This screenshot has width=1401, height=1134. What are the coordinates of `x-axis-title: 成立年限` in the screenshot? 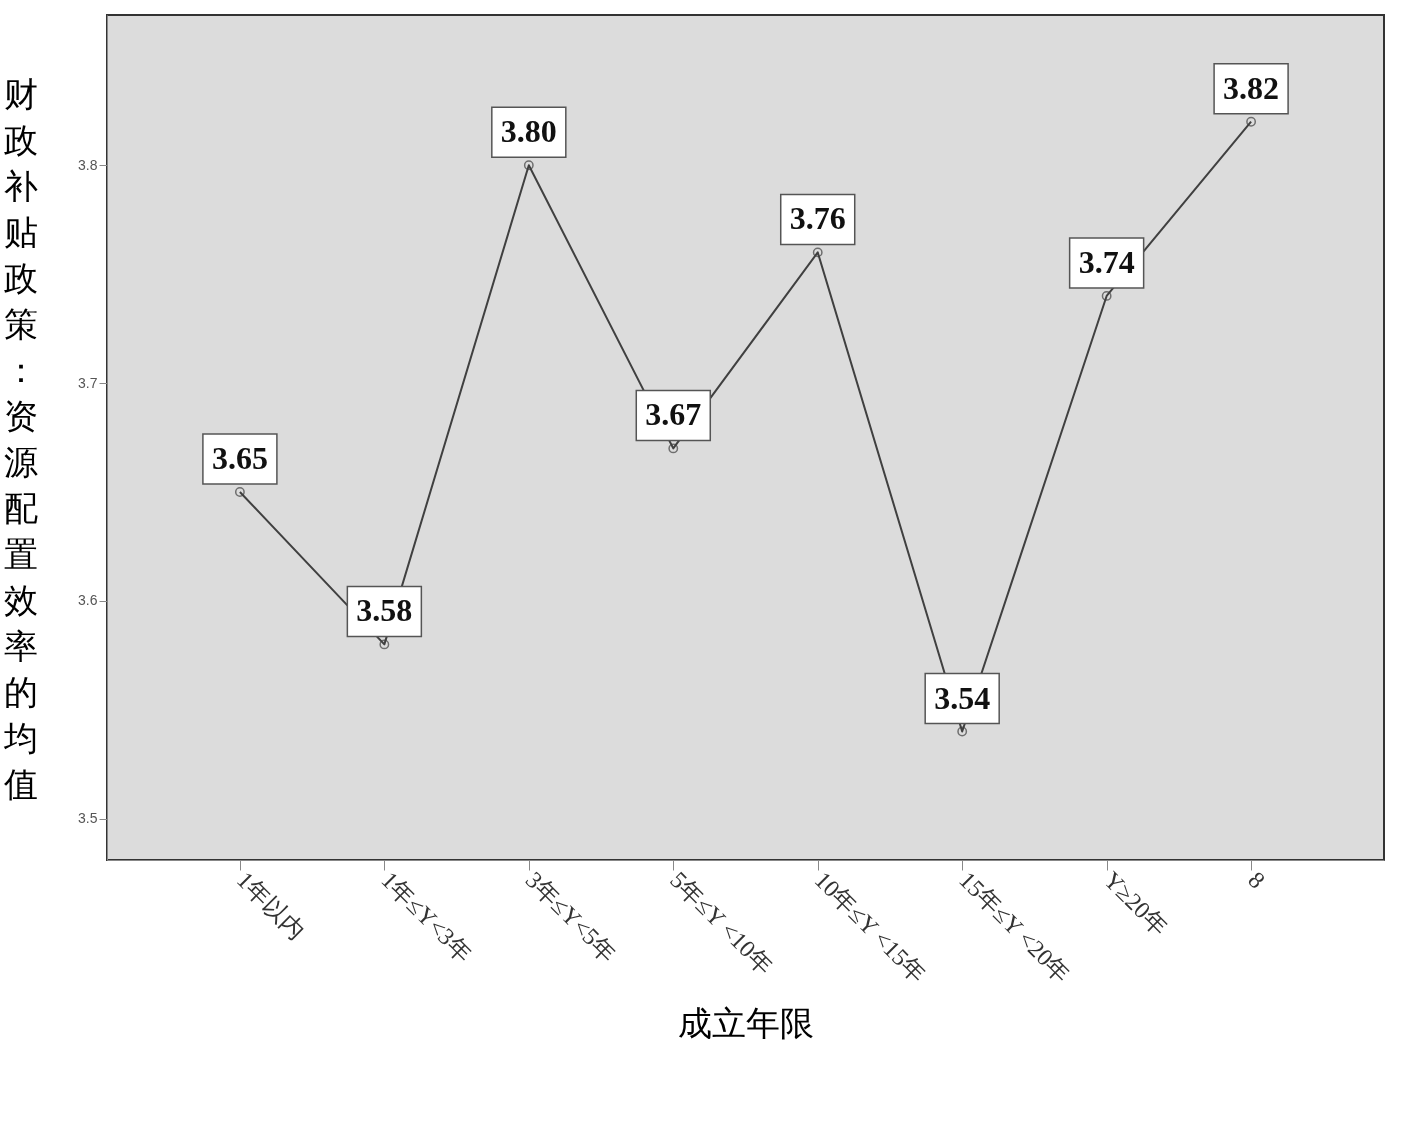 It's located at (746, 1024).